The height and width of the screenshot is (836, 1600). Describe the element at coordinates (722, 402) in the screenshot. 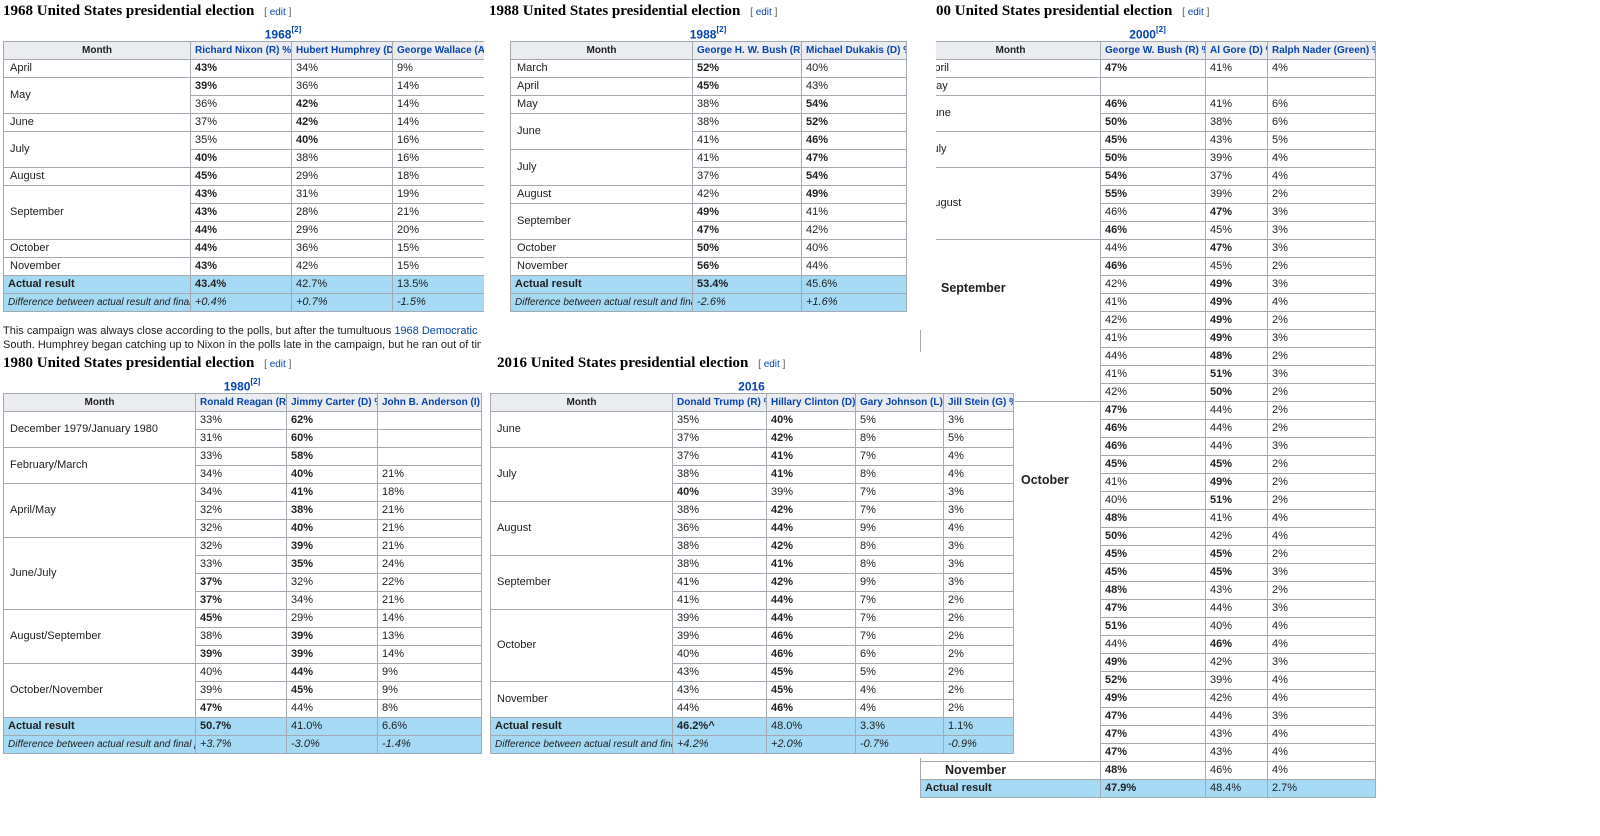

I see `candidate-link: Donald Trump (R) %` at that location.